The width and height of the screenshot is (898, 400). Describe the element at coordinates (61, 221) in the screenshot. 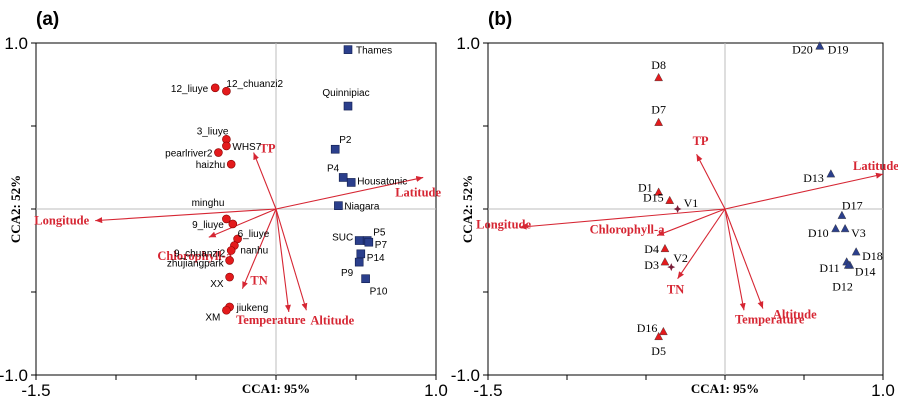

I see `vector-label: Longitude` at that location.